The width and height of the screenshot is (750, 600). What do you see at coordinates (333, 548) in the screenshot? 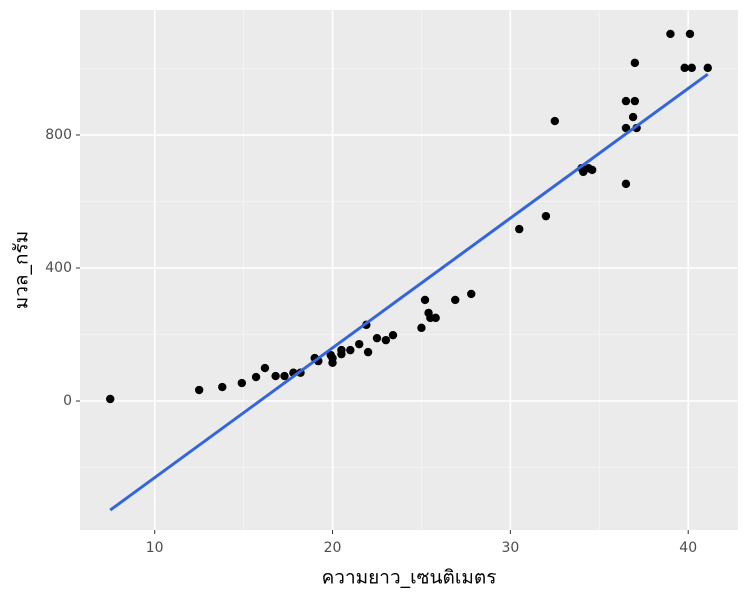
I see `x-tick-label: 20` at bounding box center [333, 548].